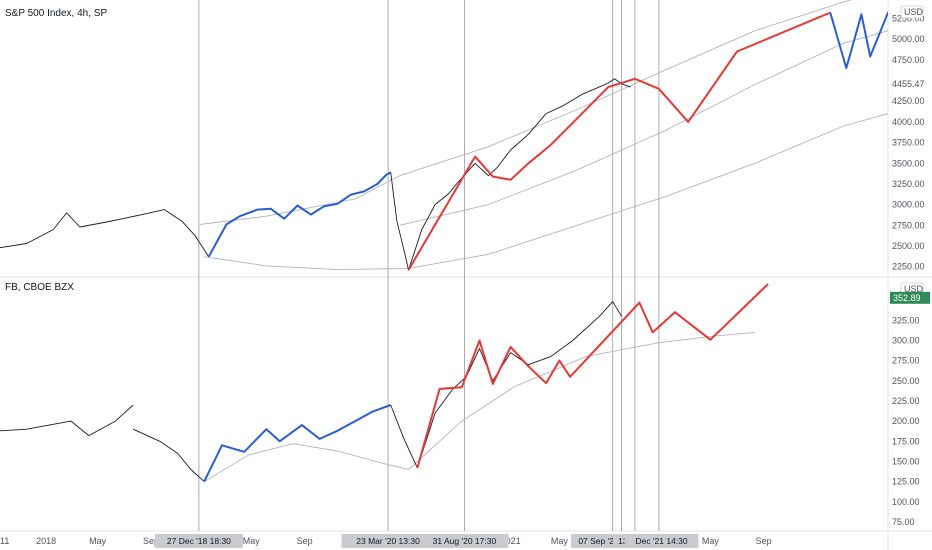  What do you see at coordinates (908, 39) in the screenshot?
I see `sp500-y-tick-label: 5000.00` at bounding box center [908, 39].